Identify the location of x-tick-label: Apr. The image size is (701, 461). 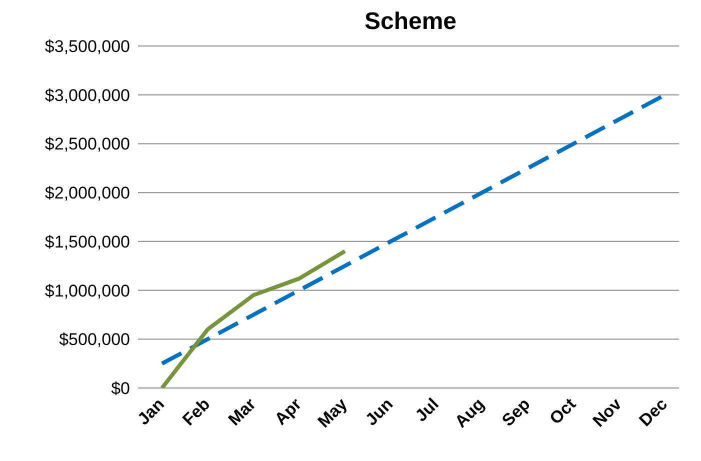
(288, 411).